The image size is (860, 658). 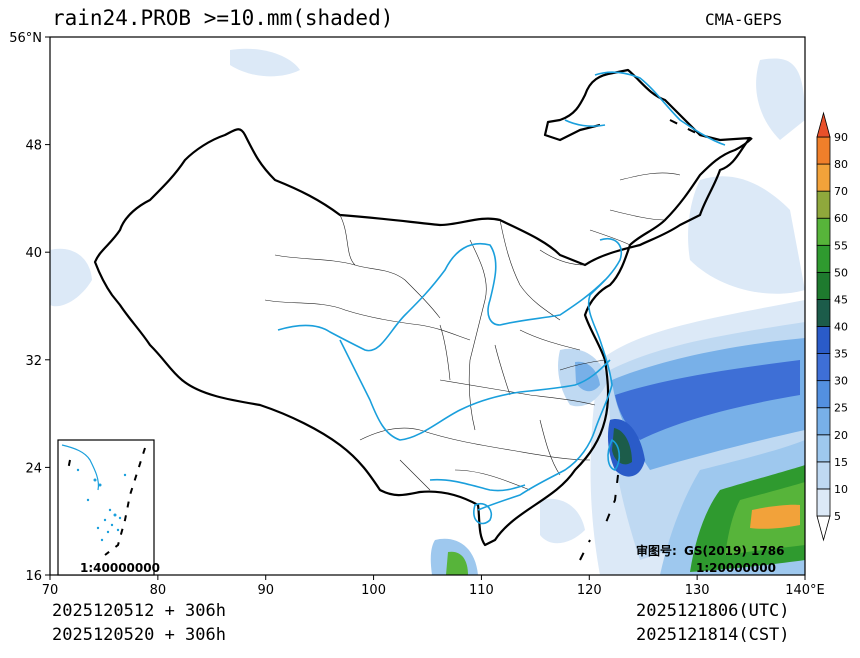 What do you see at coordinates (33, 146) in the screenshot?
I see `lat-tick-label: 48` at bounding box center [33, 146].